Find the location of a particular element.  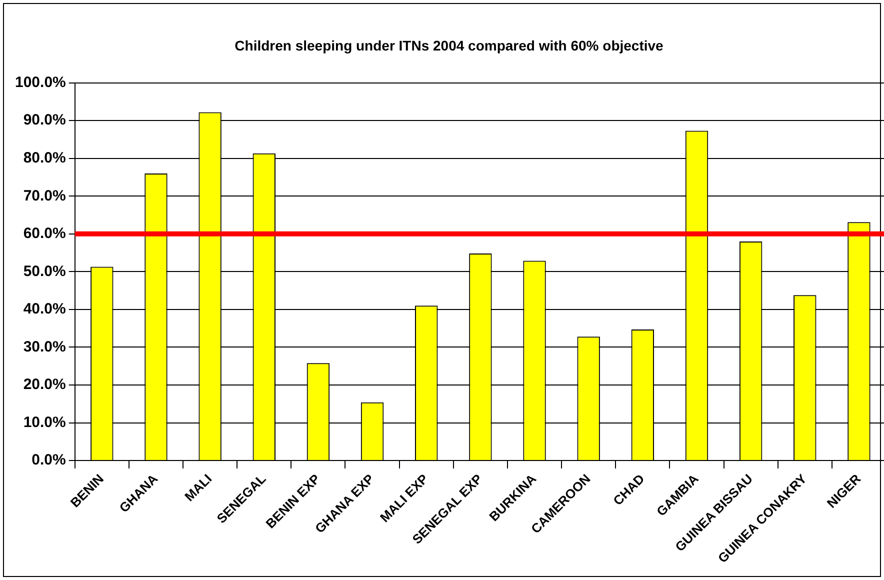

y-tick-label: 20.0% is located at coordinates (44, 385).